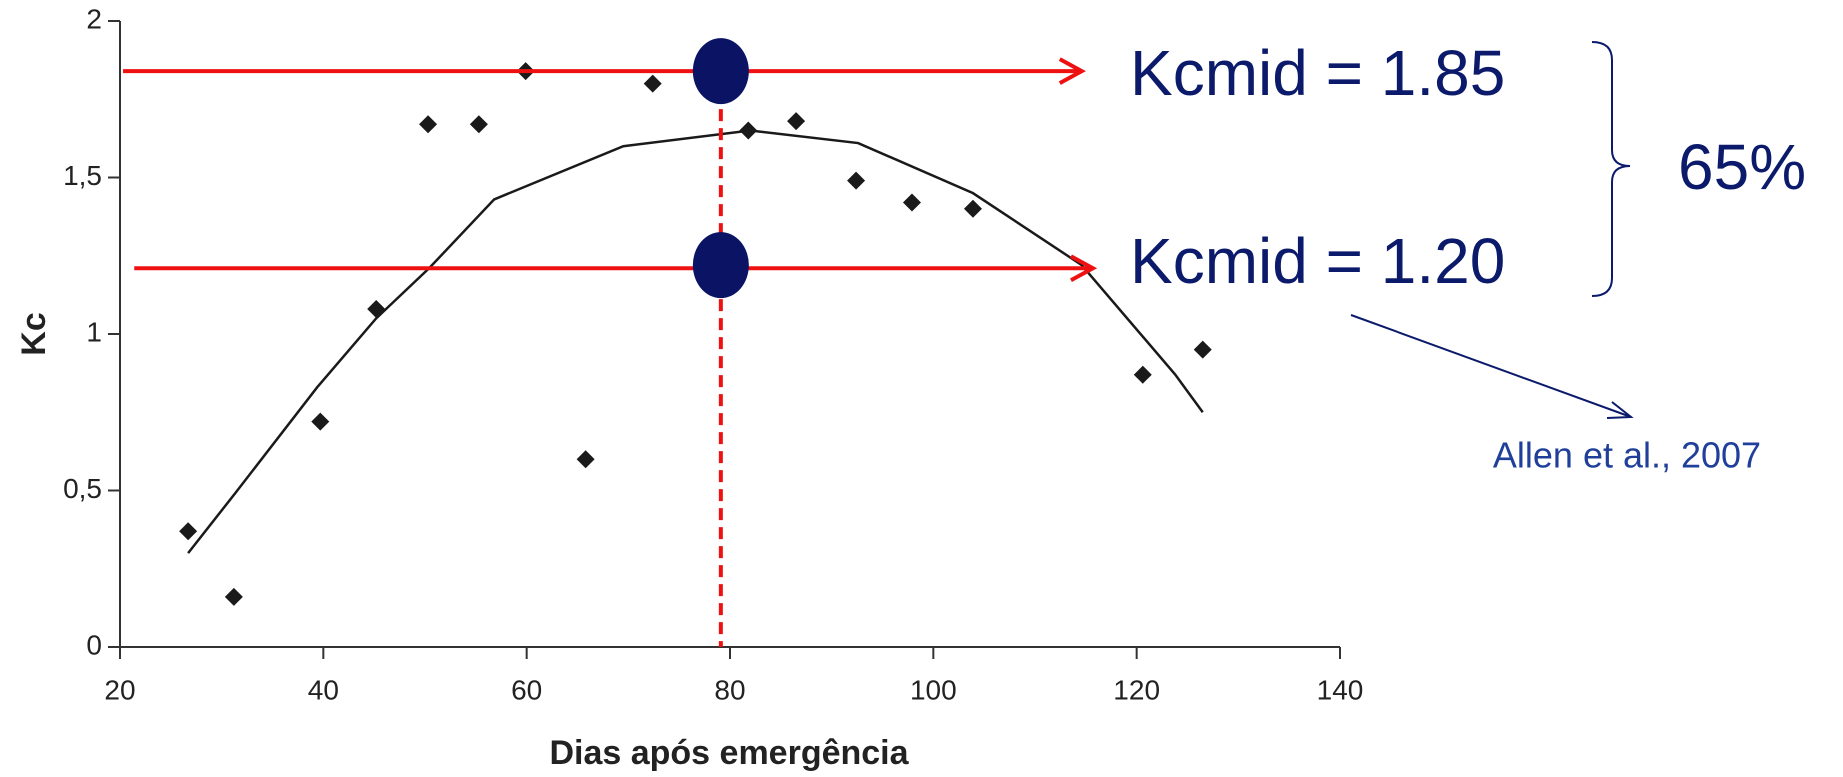  I want to click on x-tick-label: 80, so click(729, 689).